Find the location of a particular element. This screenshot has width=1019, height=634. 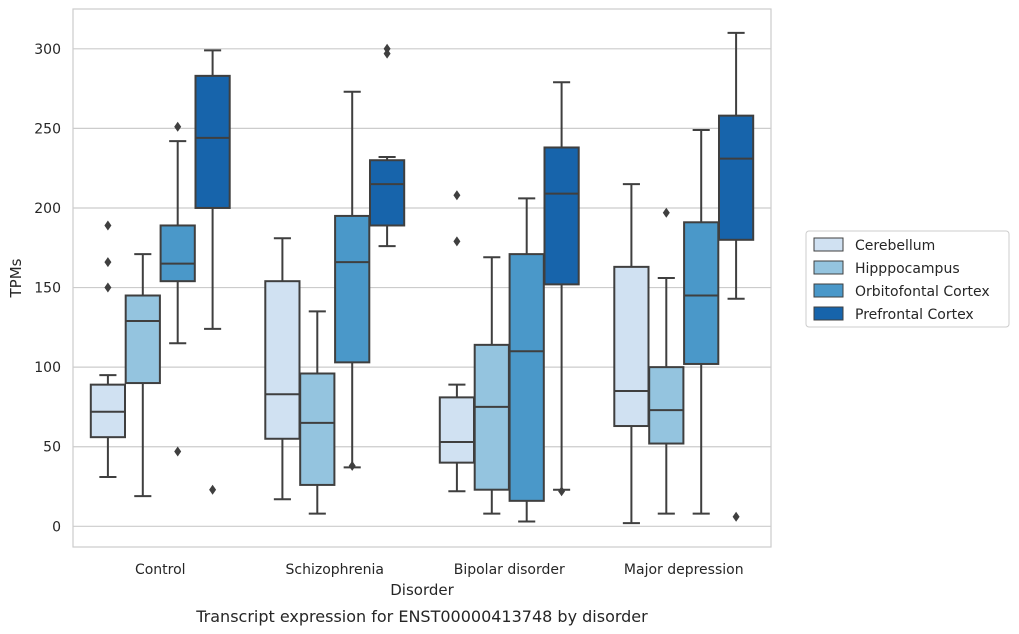

y-tick-label: 100 is located at coordinates (47, 368).